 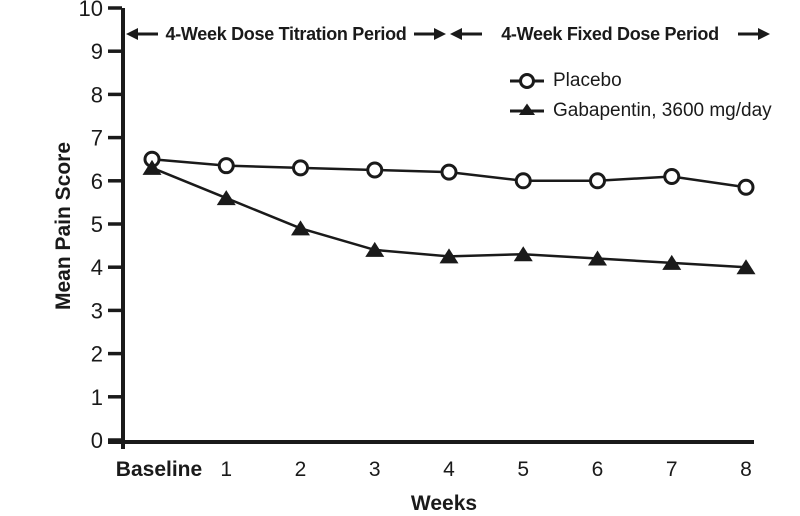 What do you see at coordinates (97, 181) in the screenshot?
I see `y-tick-label: 6` at bounding box center [97, 181].